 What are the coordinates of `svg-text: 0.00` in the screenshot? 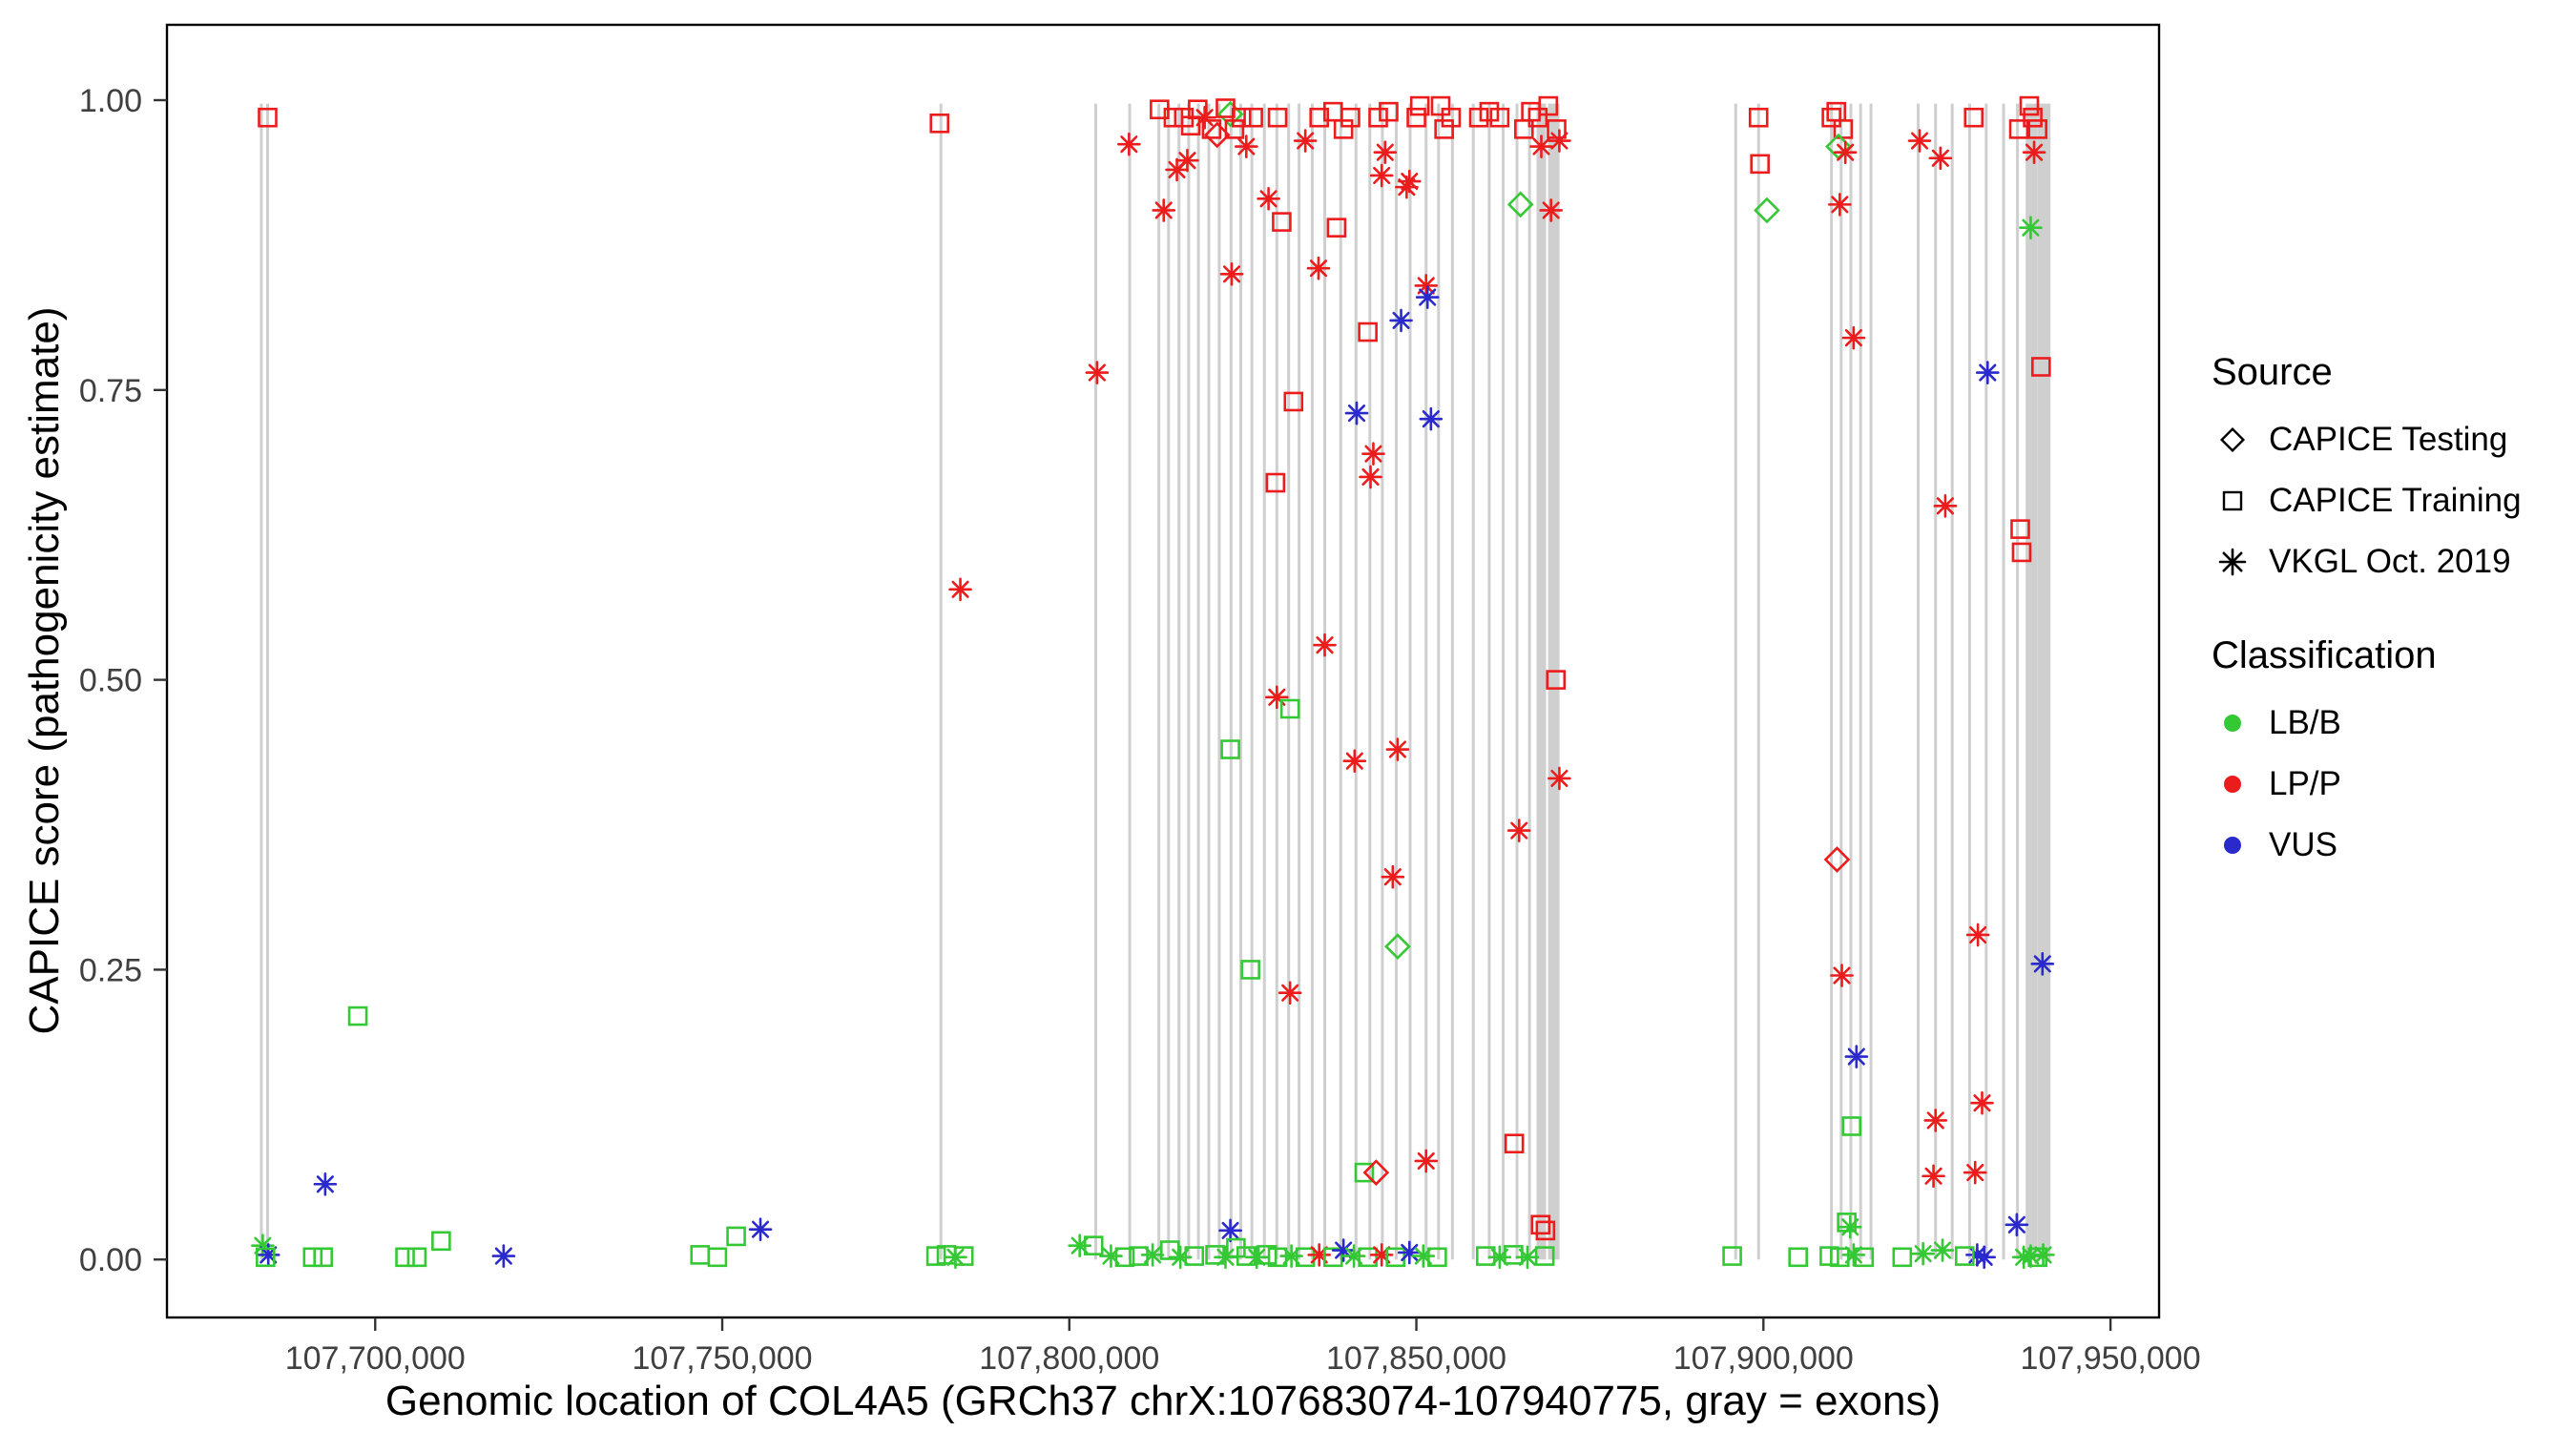 It's located at (110, 1260).